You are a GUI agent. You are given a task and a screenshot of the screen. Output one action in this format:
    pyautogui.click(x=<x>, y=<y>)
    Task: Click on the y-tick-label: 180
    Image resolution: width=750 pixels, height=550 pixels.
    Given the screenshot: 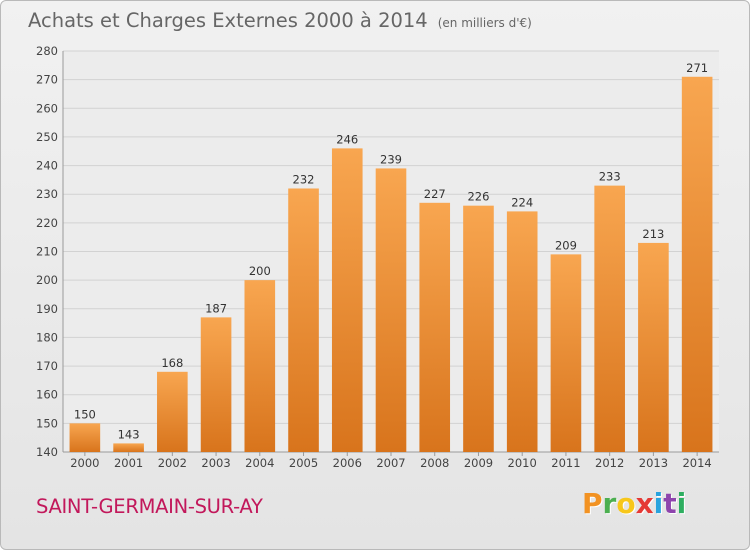 What is the action you would take?
    pyautogui.click(x=47, y=337)
    